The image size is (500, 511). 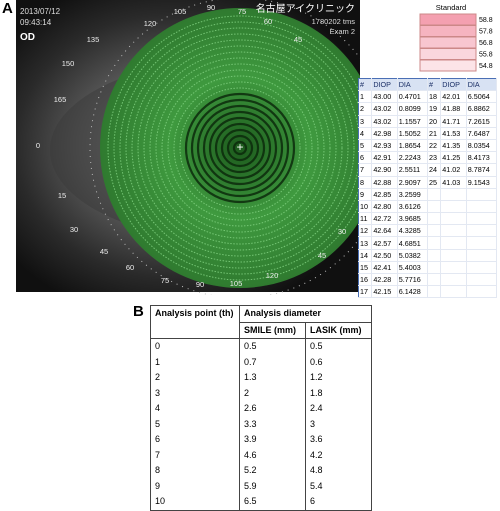 What do you see at coordinates (412, 231) in the screenshot?
I see `table-cell: 4.3285` at bounding box center [412, 231].